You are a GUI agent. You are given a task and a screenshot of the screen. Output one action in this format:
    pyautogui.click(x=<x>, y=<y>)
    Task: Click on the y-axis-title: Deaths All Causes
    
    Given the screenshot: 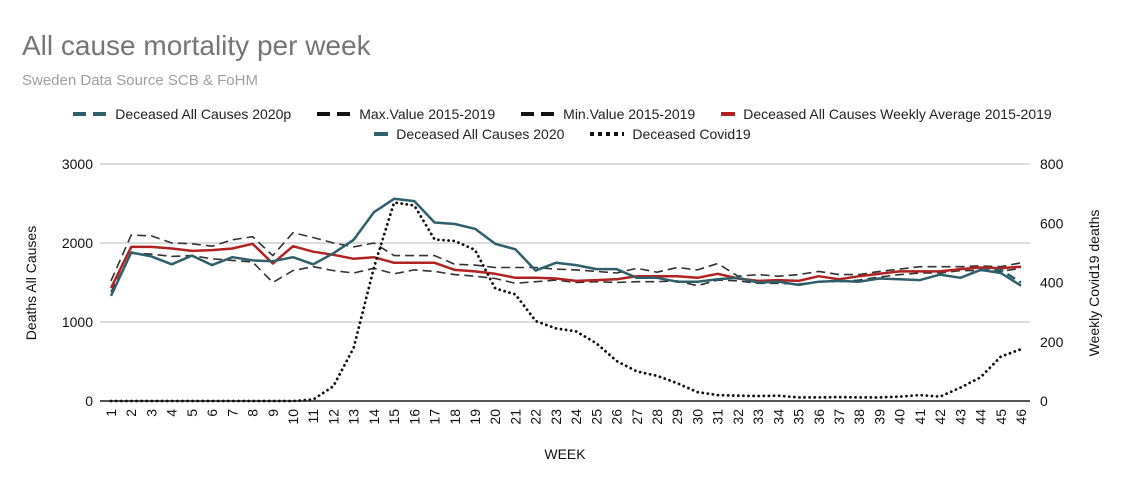 What is the action you would take?
    pyautogui.click(x=31, y=283)
    